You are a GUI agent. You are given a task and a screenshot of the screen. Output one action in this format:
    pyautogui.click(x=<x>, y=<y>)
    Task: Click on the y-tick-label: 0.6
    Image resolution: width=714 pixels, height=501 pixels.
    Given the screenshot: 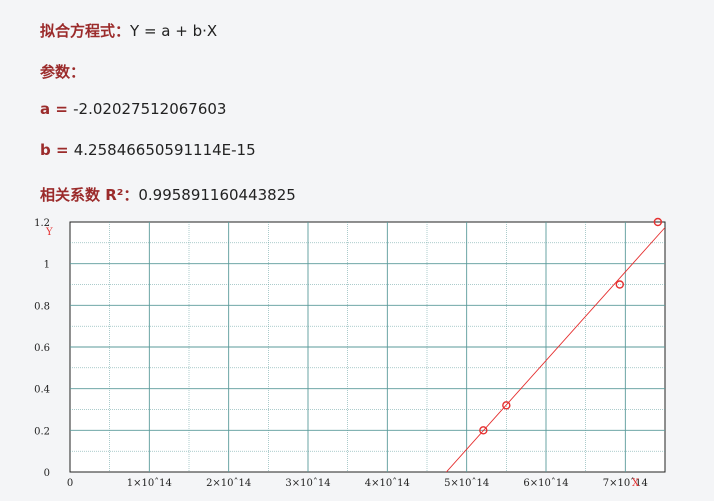 What is the action you would take?
    pyautogui.click(x=42, y=348)
    